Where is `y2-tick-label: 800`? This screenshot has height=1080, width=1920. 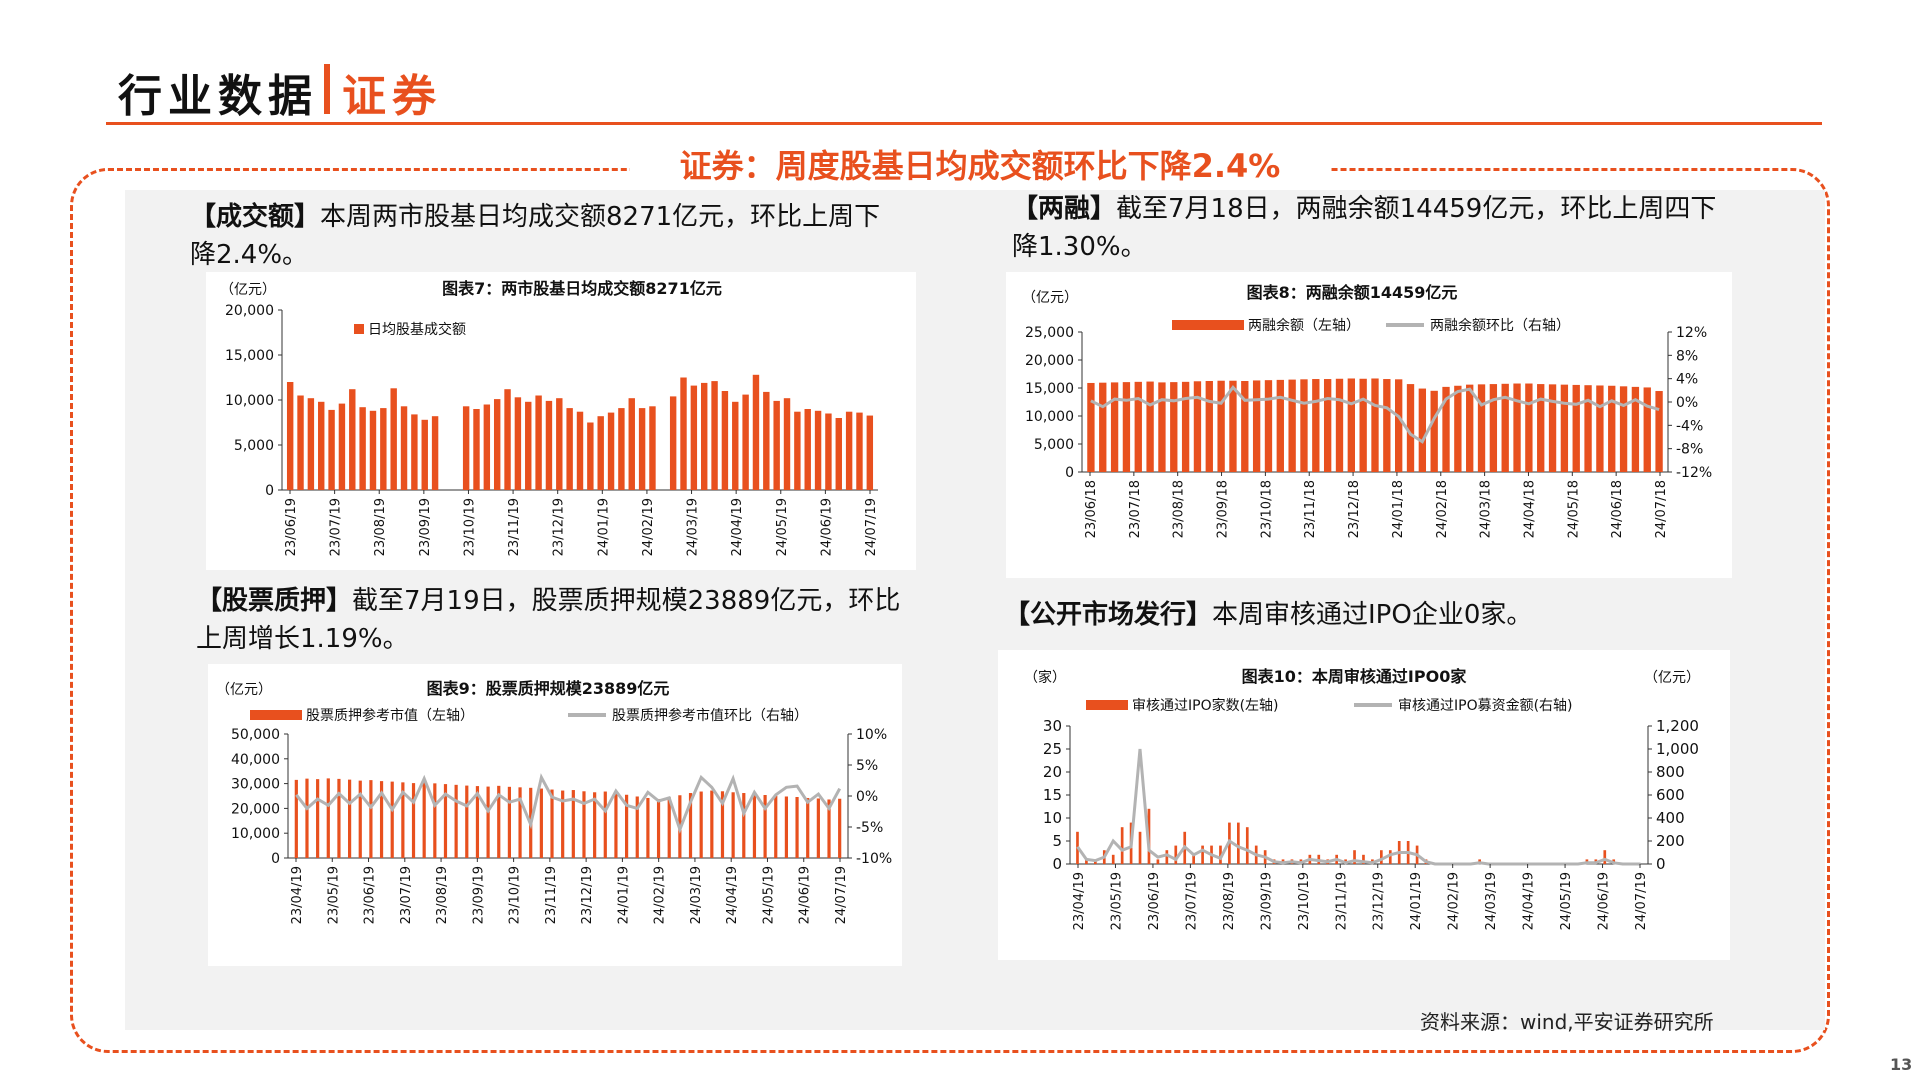 y2-tick-label: 800 is located at coordinates (1670, 772).